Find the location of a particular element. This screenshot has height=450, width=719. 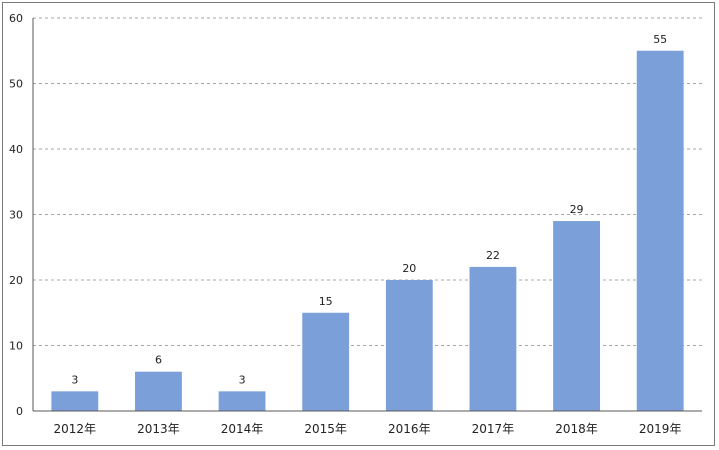

data-label: 6 is located at coordinates (158, 360).